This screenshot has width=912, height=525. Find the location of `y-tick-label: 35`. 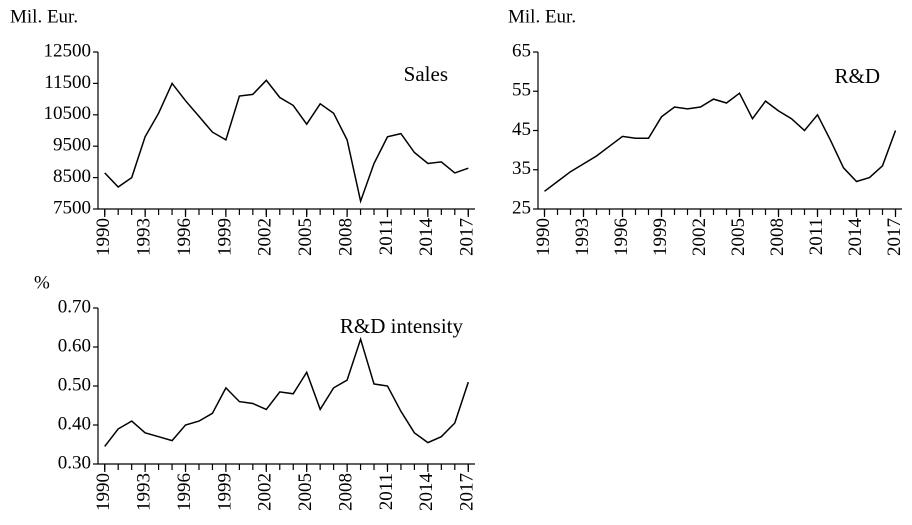

y-tick-label: 35 is located at coordinates (521, 168).